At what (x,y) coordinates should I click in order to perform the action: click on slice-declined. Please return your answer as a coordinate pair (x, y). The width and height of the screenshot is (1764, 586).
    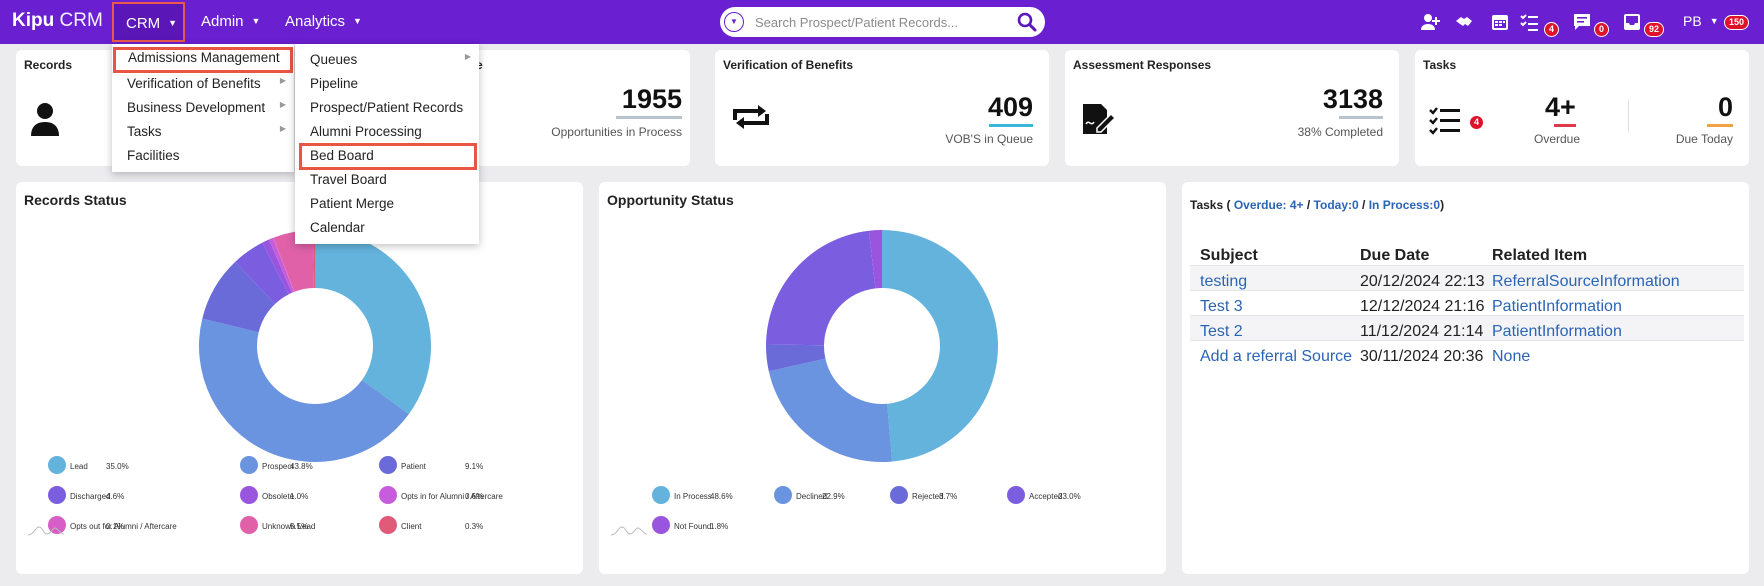
    Looking at the image, I should click on (830, 410).